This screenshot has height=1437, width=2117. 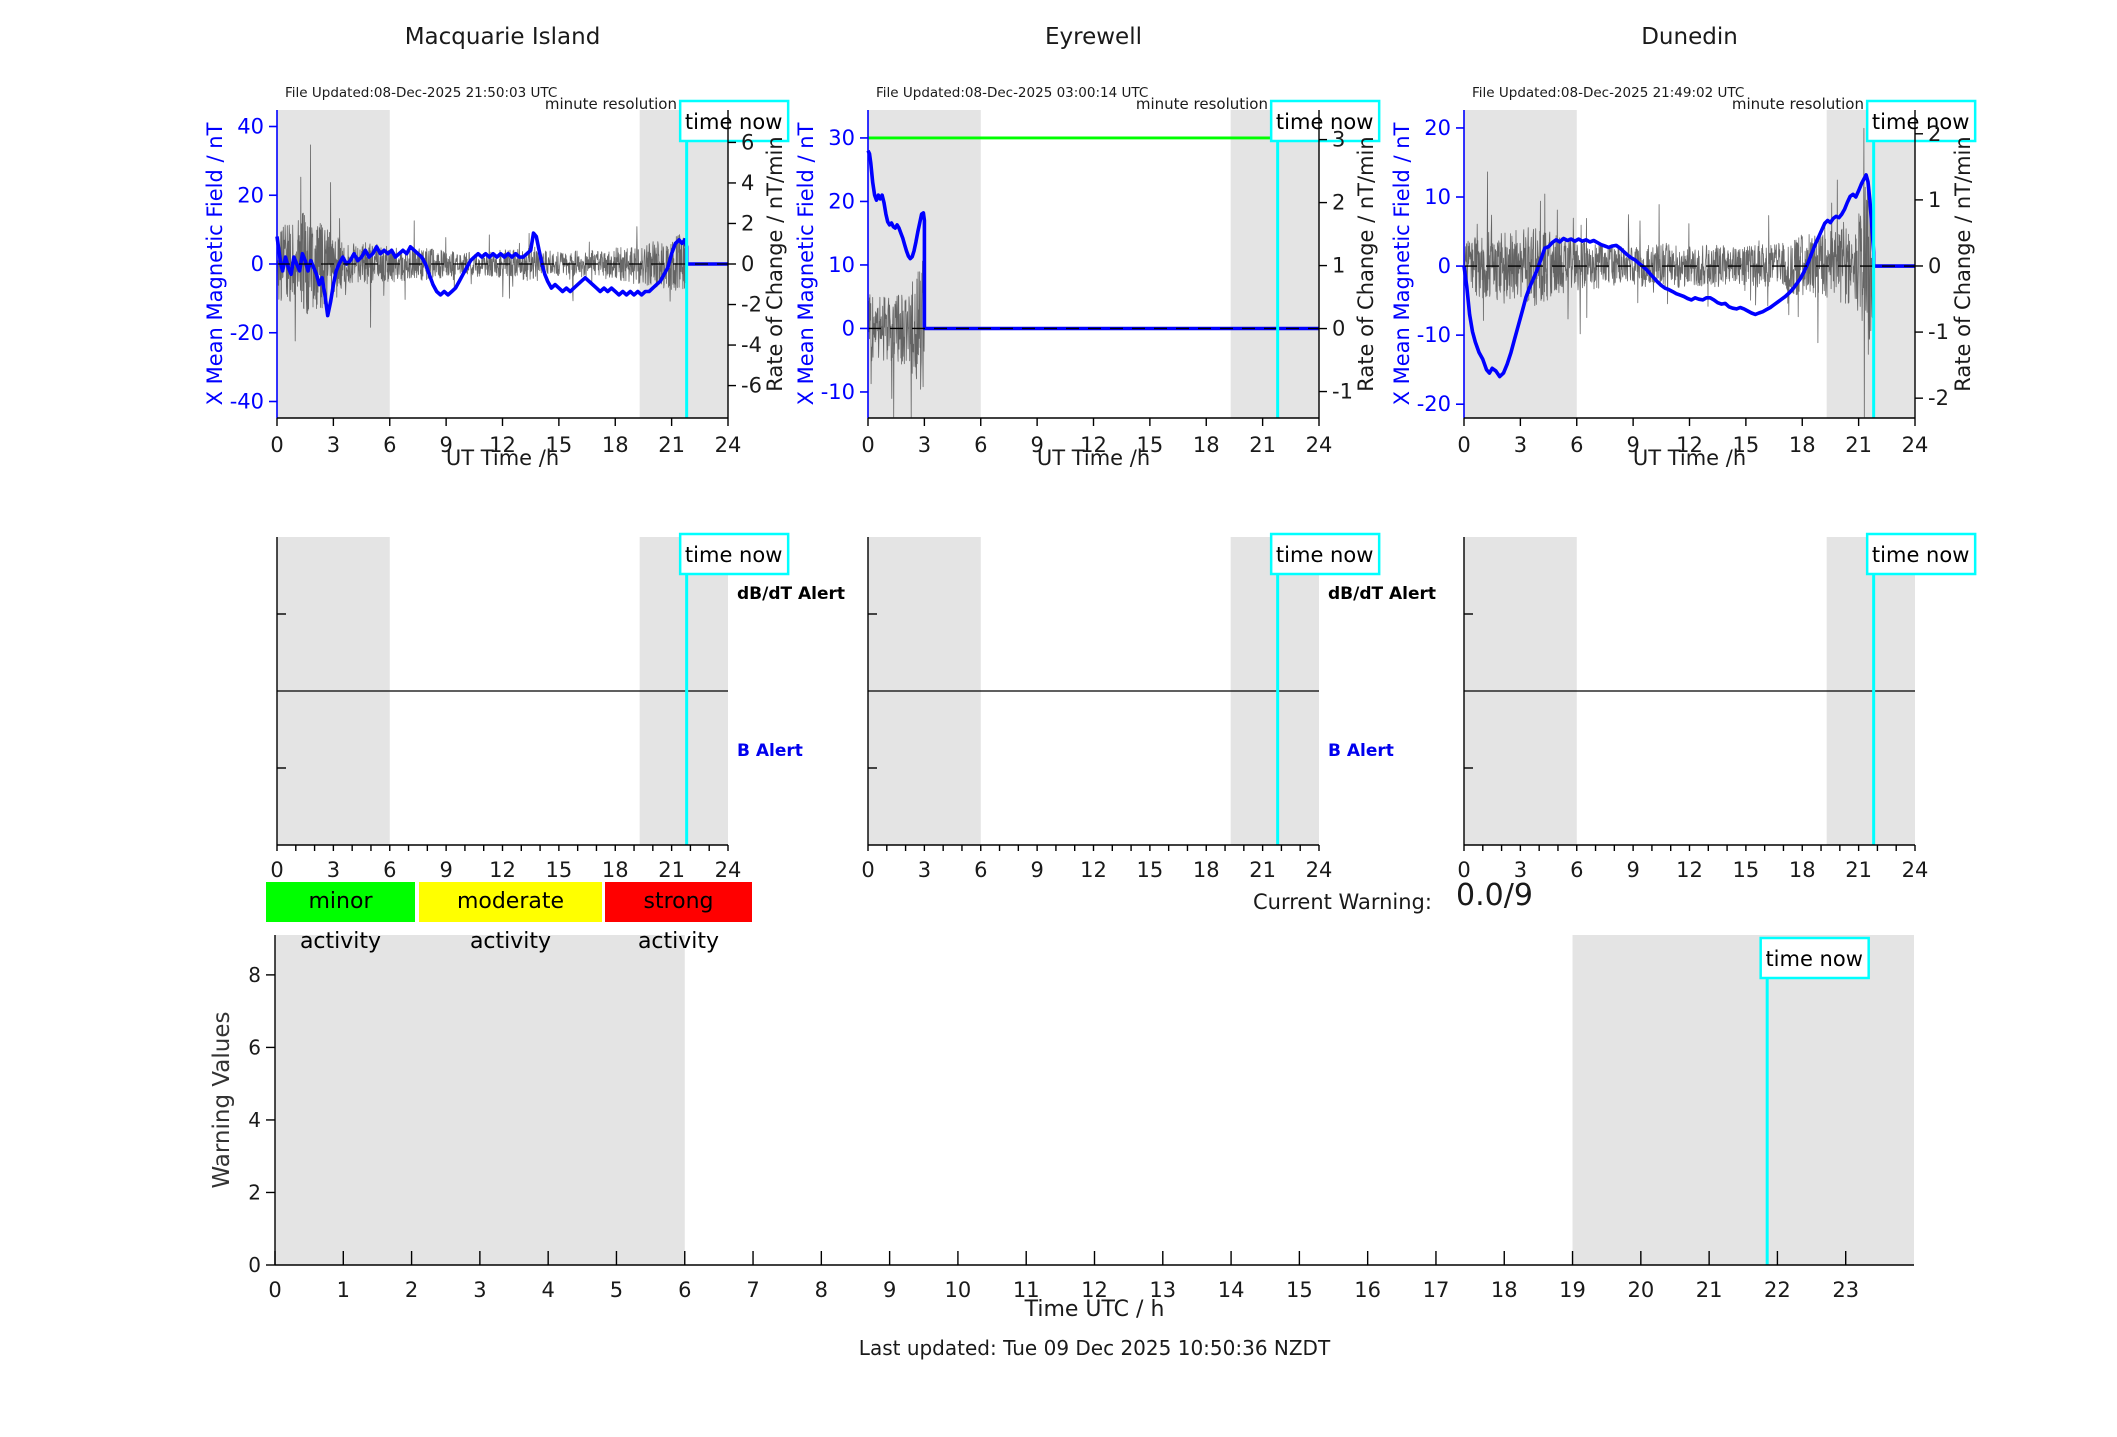 I want to click on svg-text: 17, so click(x=1436, y=1290).